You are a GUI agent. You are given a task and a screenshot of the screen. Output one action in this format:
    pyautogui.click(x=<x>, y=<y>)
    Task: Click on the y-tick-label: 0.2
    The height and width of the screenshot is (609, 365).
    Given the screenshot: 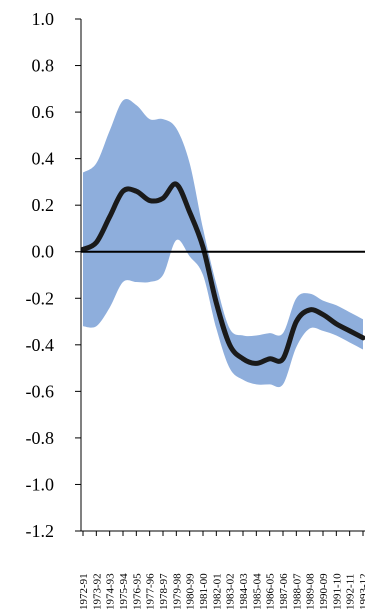 What is the action you would take?
    pyautogui.click(x=43, y=205)
    